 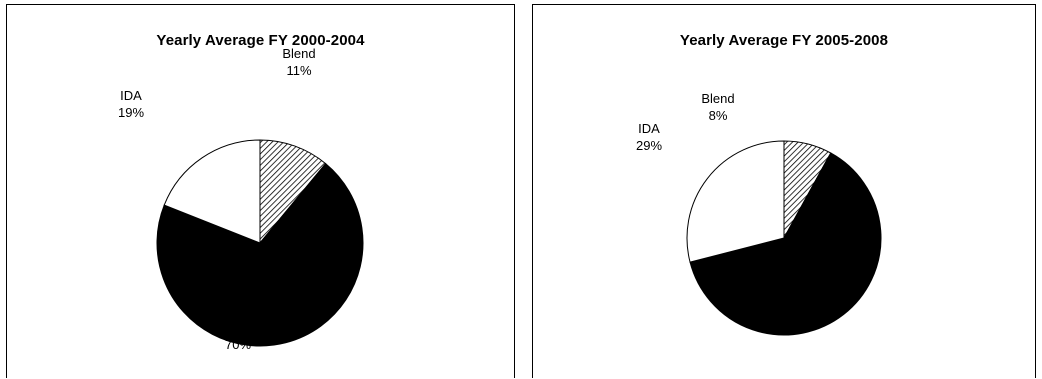 What do you see at coordinates (784, 40) in the screenshot?
I see `chart-title: Yearly Average FY 2005-2008` at bounding box center [784, 40].